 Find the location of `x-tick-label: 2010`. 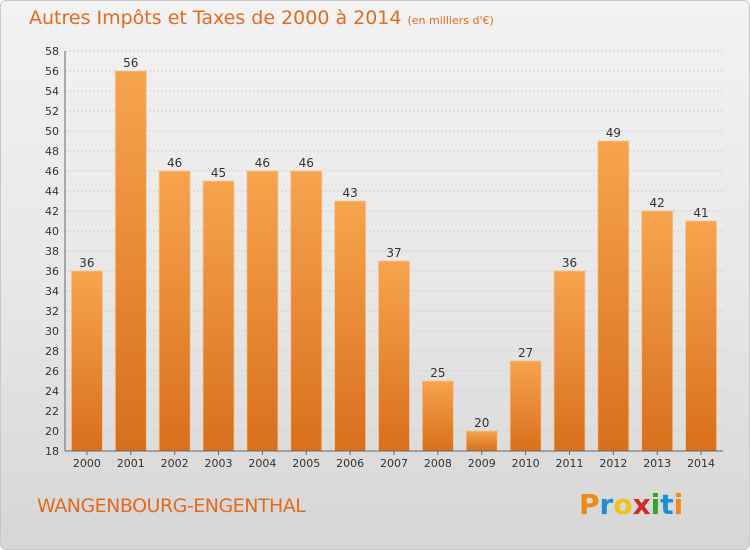

x-tick-label: 2010 is located at coordinates (526, 463).